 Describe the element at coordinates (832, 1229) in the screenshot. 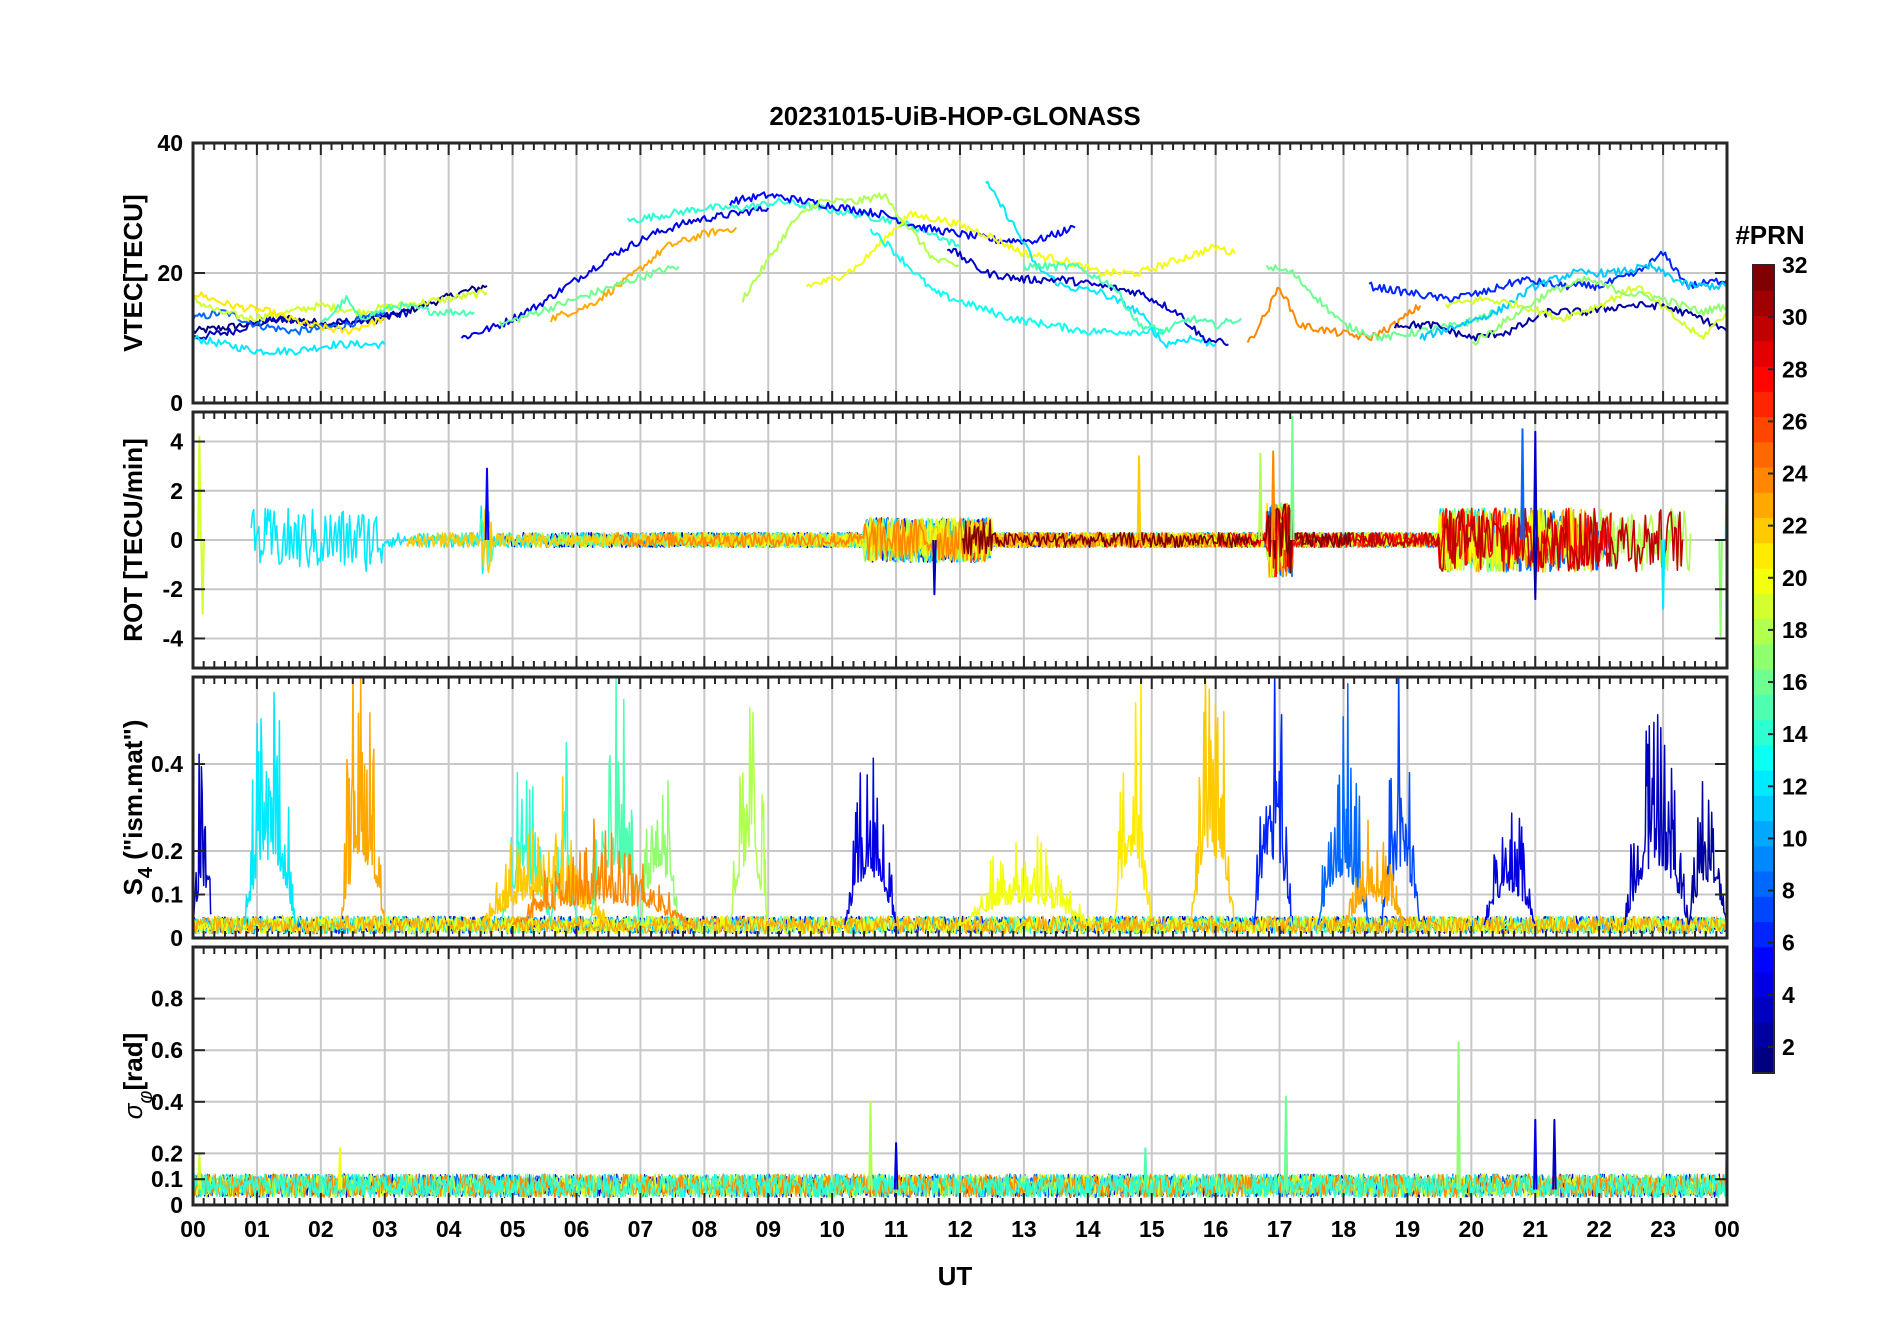

I see `x-tick-label: 10` at that location.